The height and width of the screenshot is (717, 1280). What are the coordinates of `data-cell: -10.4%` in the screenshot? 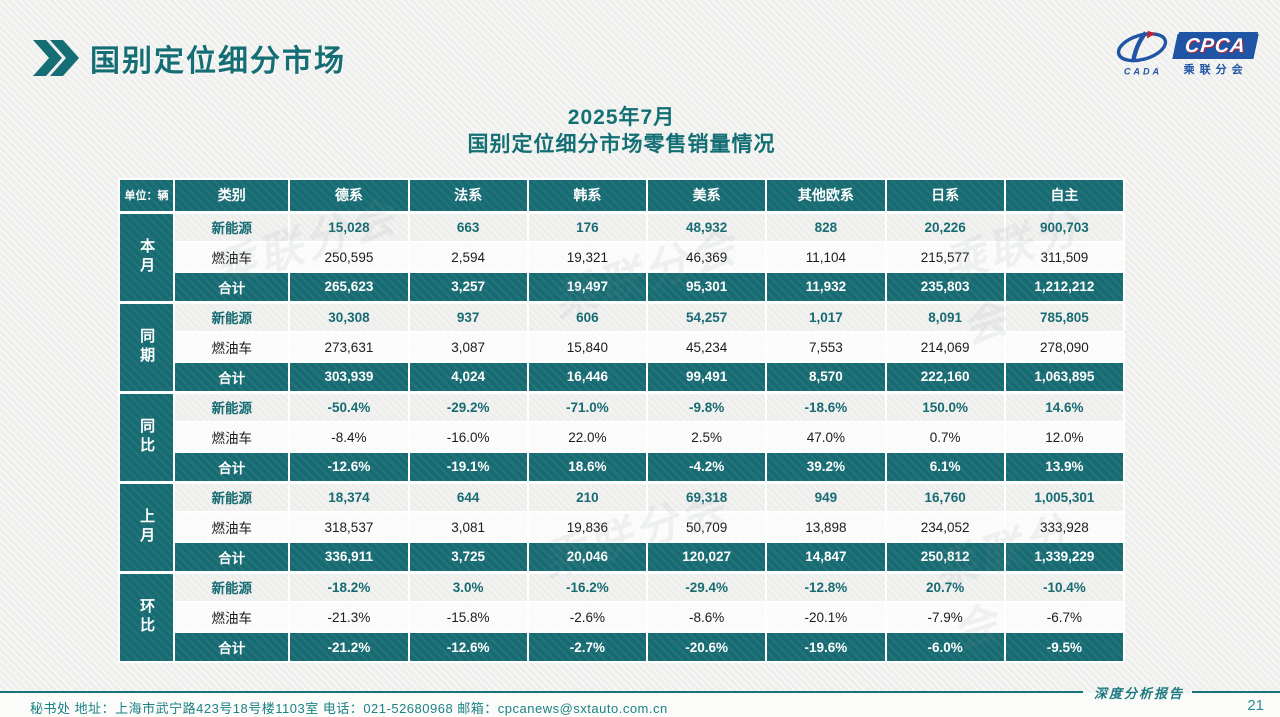 It's located at (1064, 586).